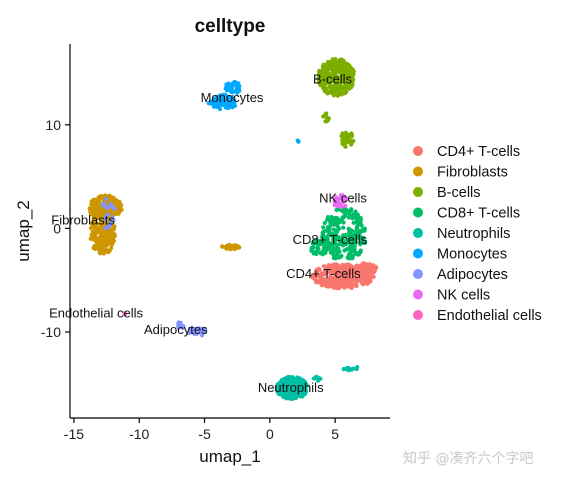 This screenshot has width=570, height=481. Describe the element at coordinates (472, 255) in the screenshot. I see `legend-label: Monocytes` at that location.